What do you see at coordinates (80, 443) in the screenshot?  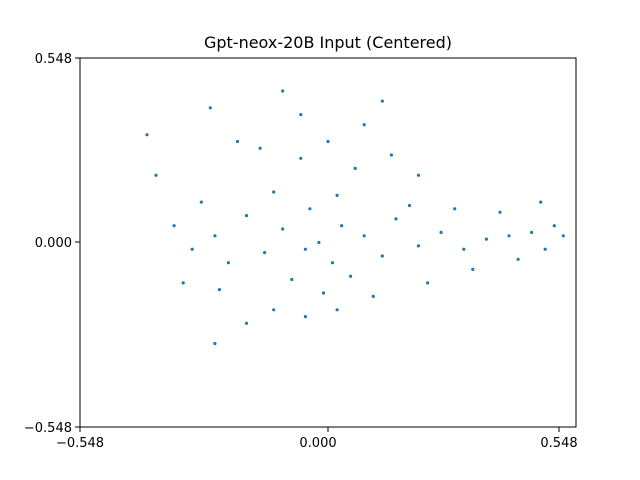 I see `x-tick-label-0: −0.548` at bounding box center [80, 443].